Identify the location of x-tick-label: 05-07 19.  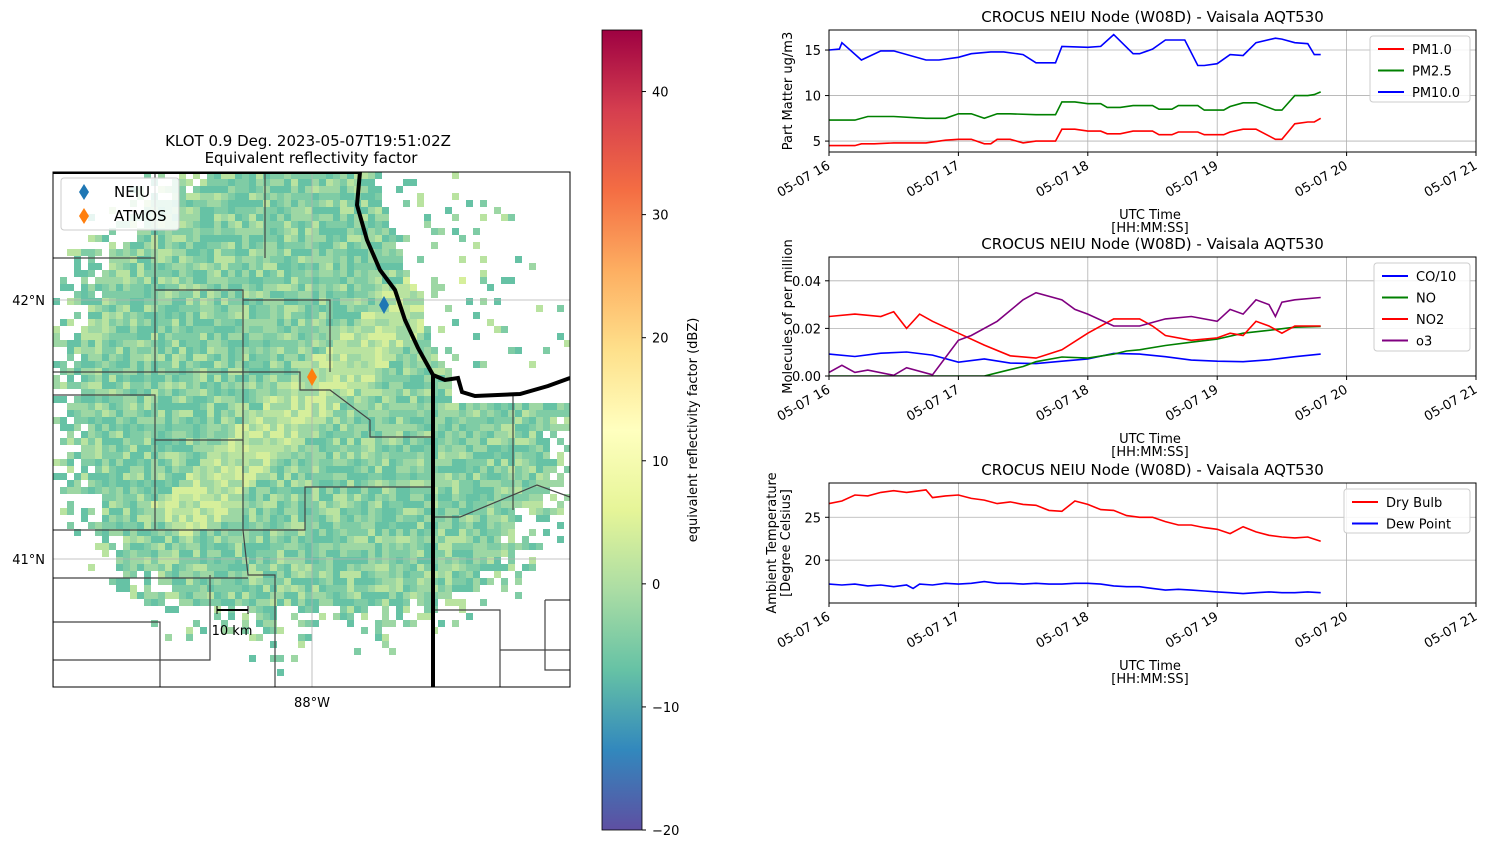
(1192, 403).